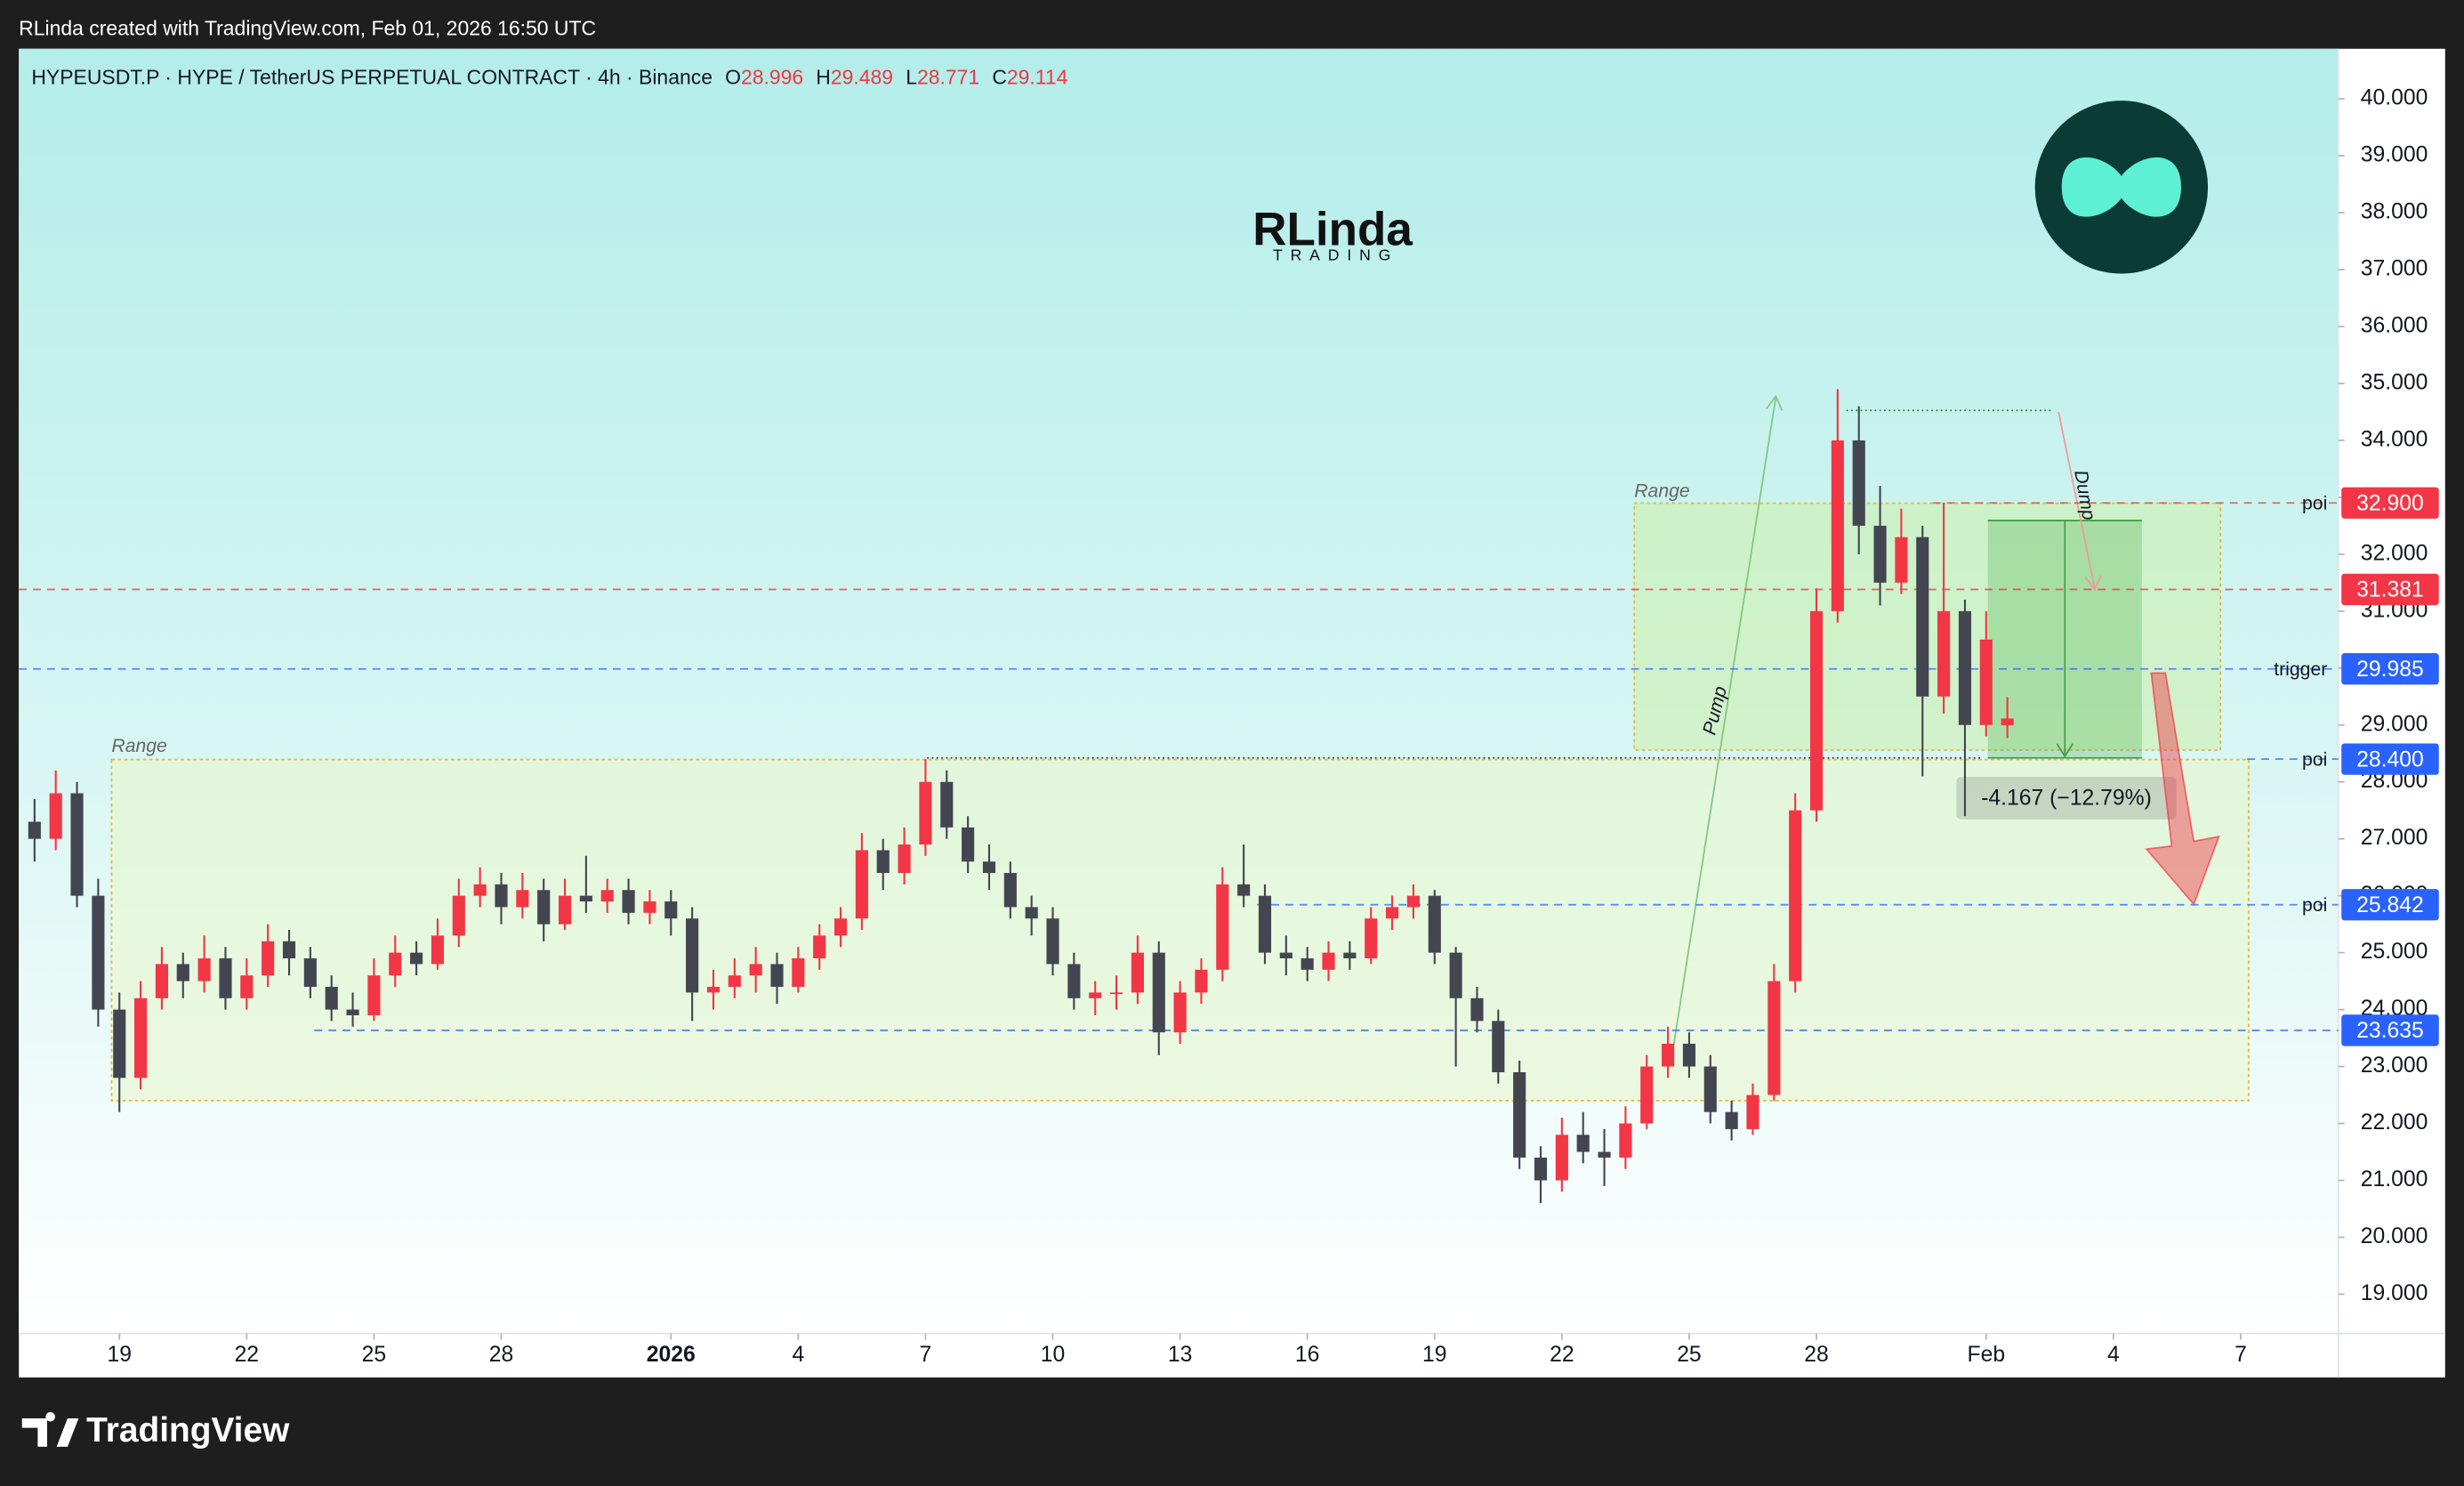 The width and height of the screenshot is (2464, 1486). I want to click on token-logo-mark, so click(2121, 187).